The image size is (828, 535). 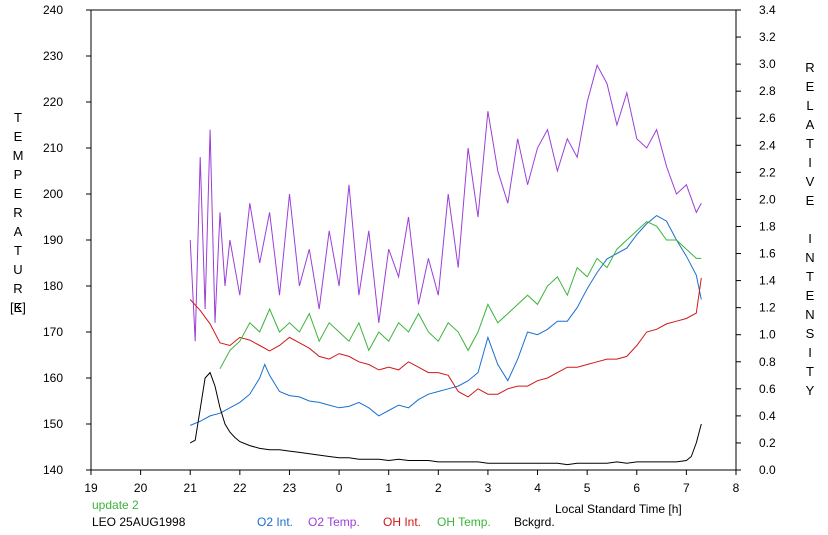 What do you see at coordinates (464, 522) in the screenshot?
I see `legend-oh-temp: OH Temp.` at bounding box center [464, 522].